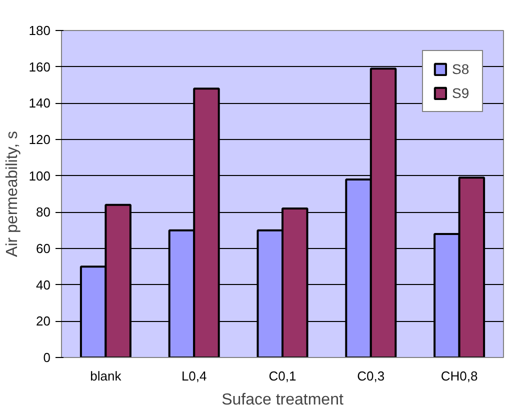 This screenshot has width=523, height=419. What do you see at coordinates (43, 248) in the screenshot?
I see `y-tick-label: 60` at bounding box center [43, 248].